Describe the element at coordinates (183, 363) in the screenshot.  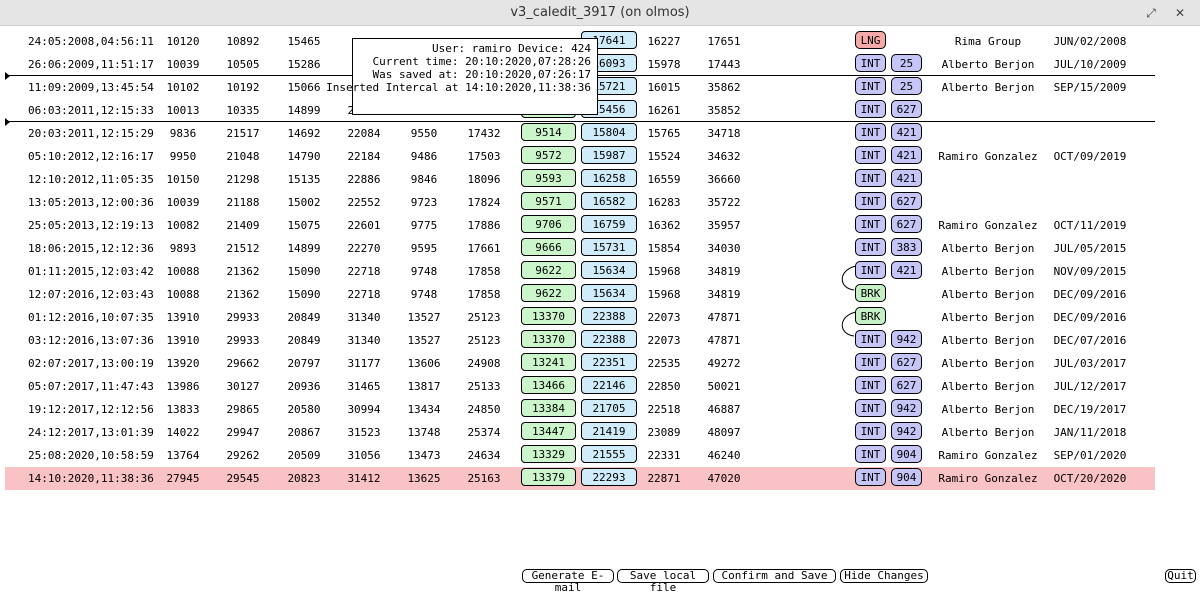
I see `value-cell: 13920` at that location.